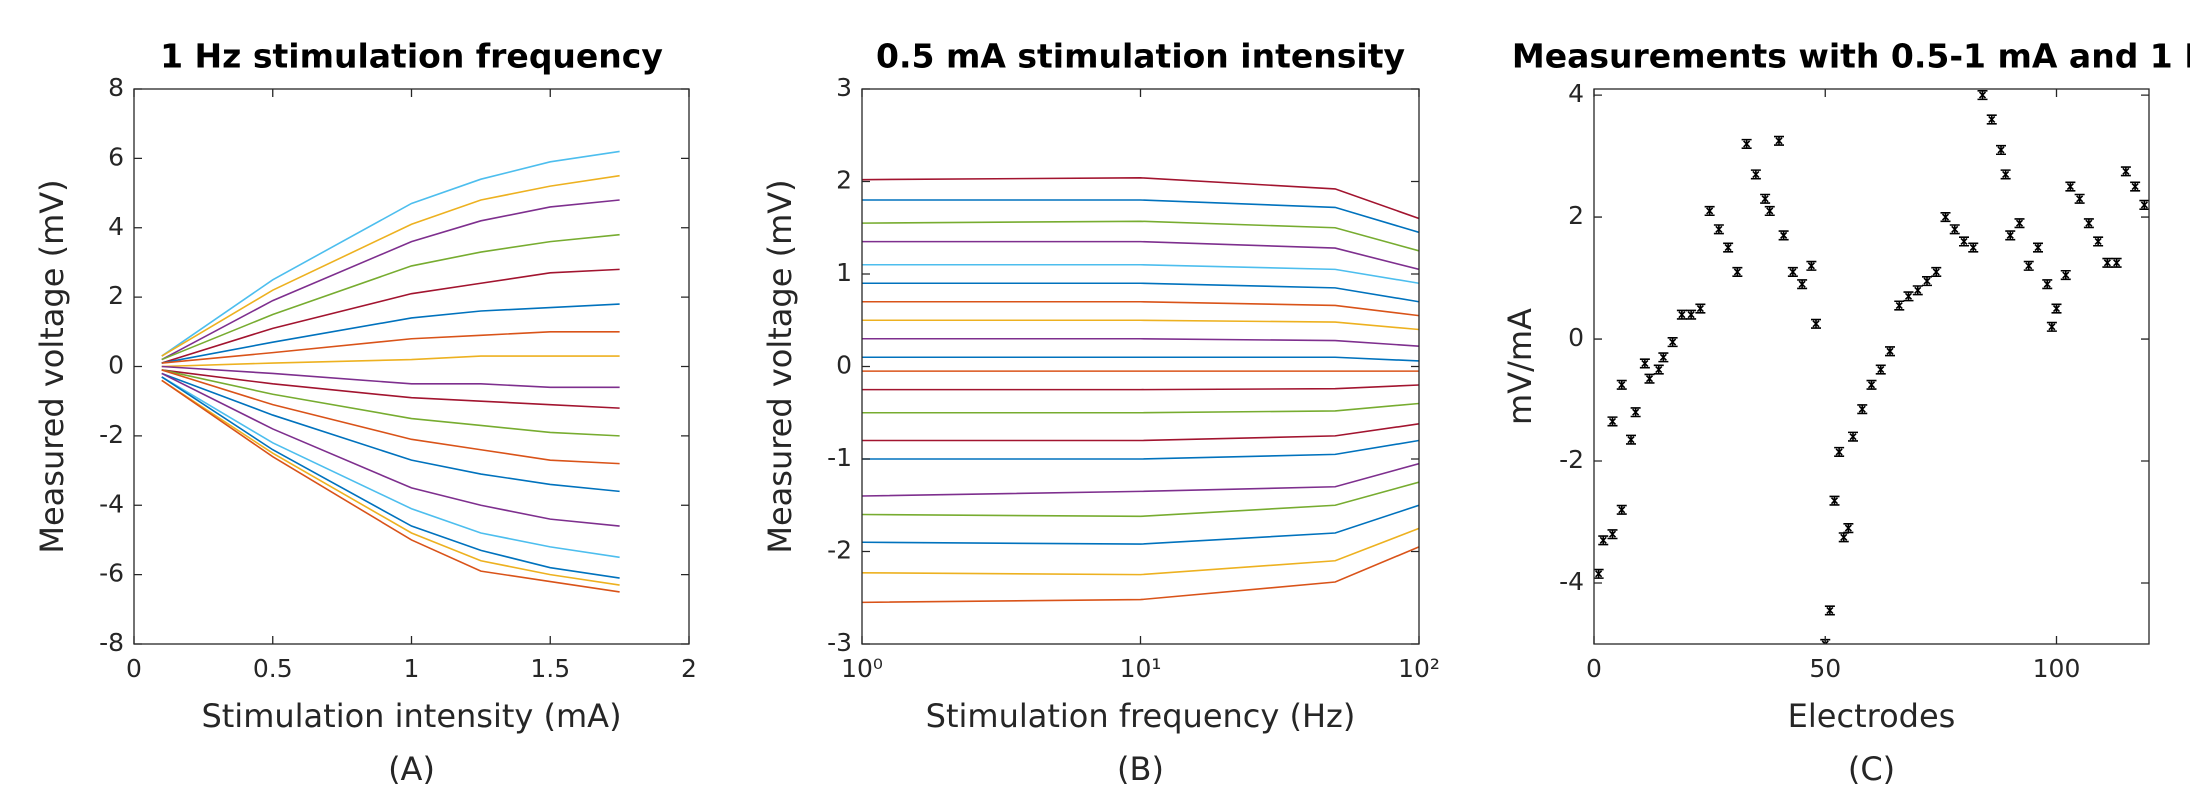  Describe the element at coordinates (1141, 716) in the screenshot. I see `x-axis-label: Stimulation frequency (Hz)` at that location.